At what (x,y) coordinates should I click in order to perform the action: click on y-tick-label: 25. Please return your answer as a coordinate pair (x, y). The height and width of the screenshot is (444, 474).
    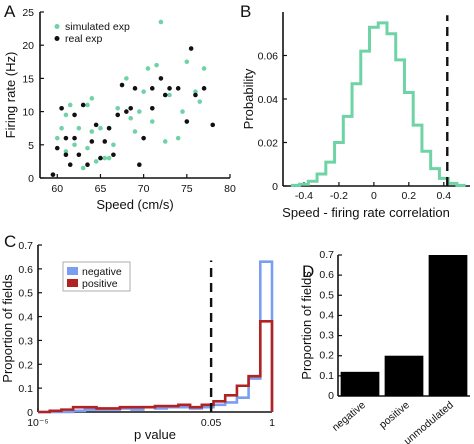
    Looking at the image, I should click on (28, 13).